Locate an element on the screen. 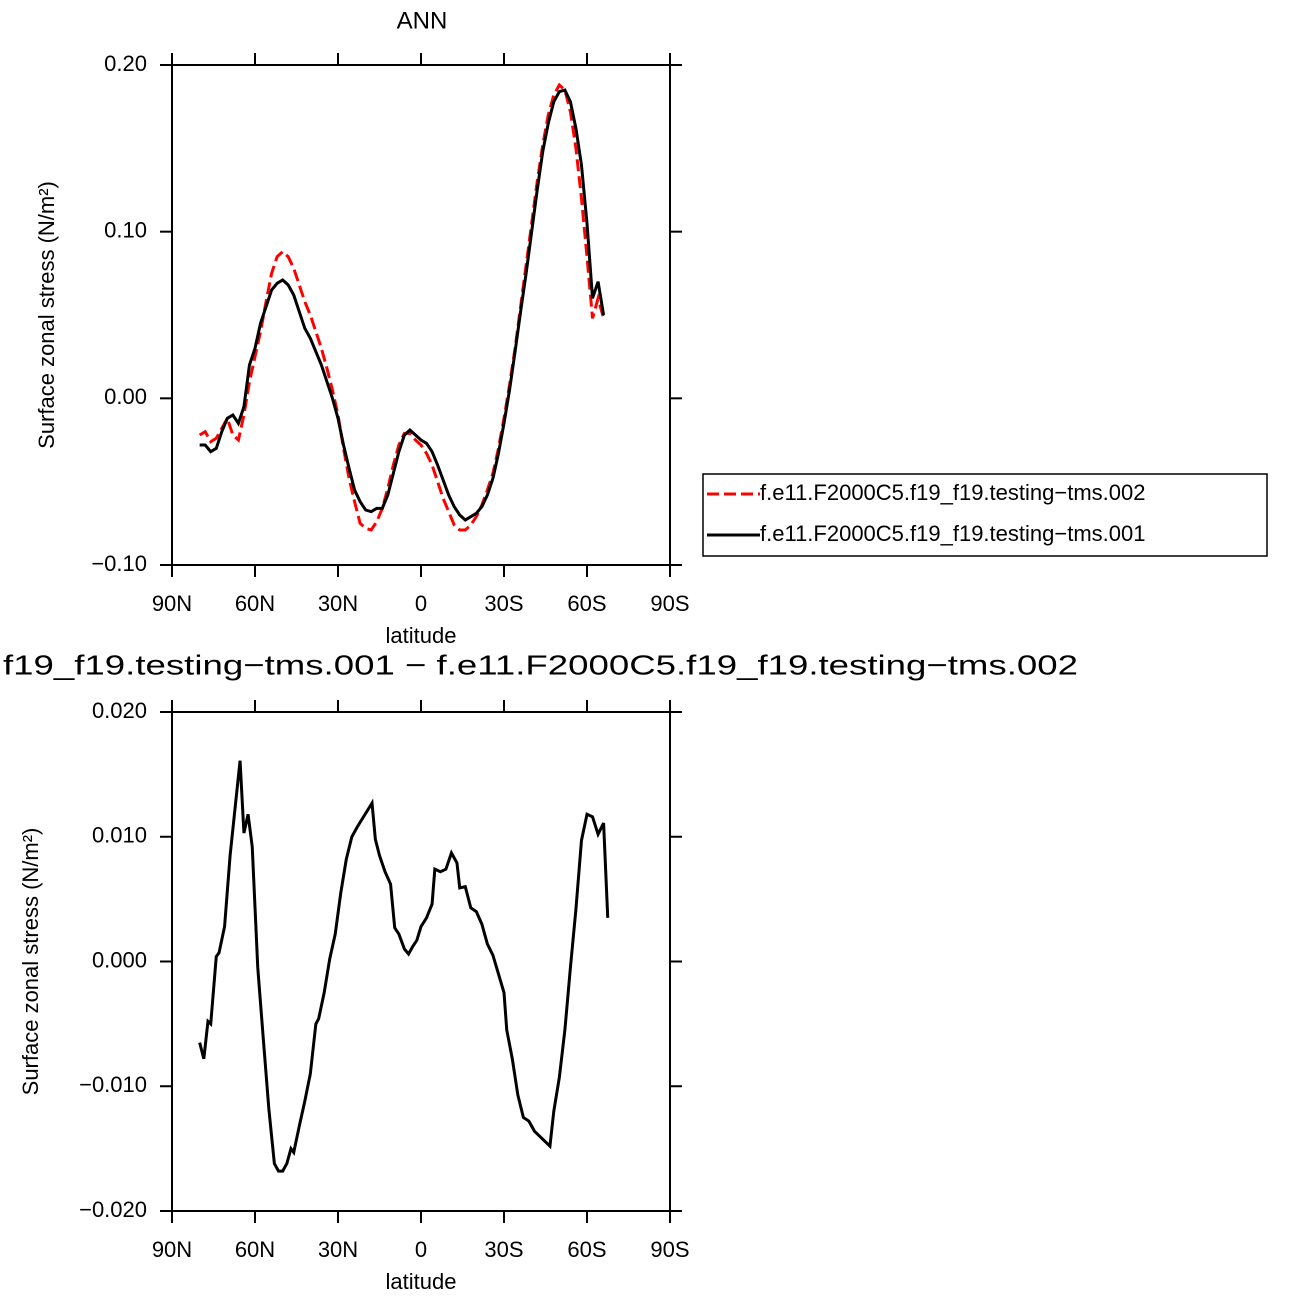 The width and height of the screenshot is (1302, 1303). y-tick-label: −0.10 is located at coordinates (119, 563).